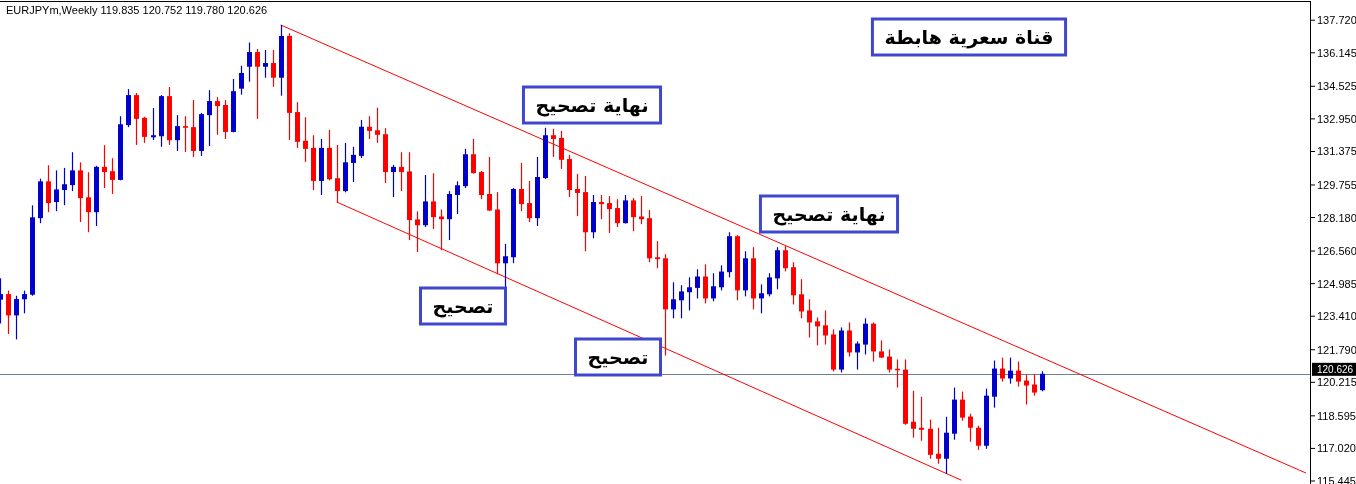  Describe the element at coordinates (1336, 118) in the screenshot. I see `y-tick-label: 132.950` at that location.